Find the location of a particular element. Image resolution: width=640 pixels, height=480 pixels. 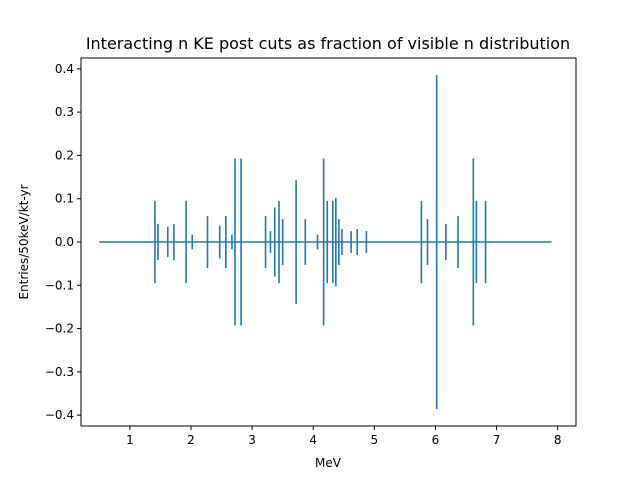

y-axis-label: Entries/50keV/kt-yr is located at coordinates (24, 241).